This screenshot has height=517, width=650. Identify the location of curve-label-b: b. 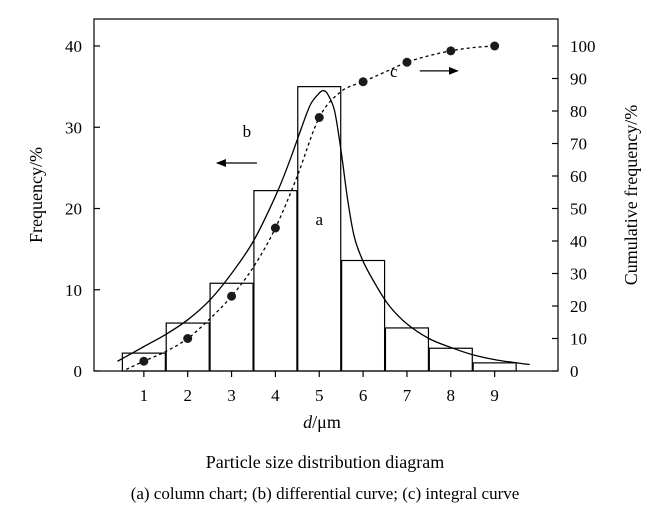
(247, 131).